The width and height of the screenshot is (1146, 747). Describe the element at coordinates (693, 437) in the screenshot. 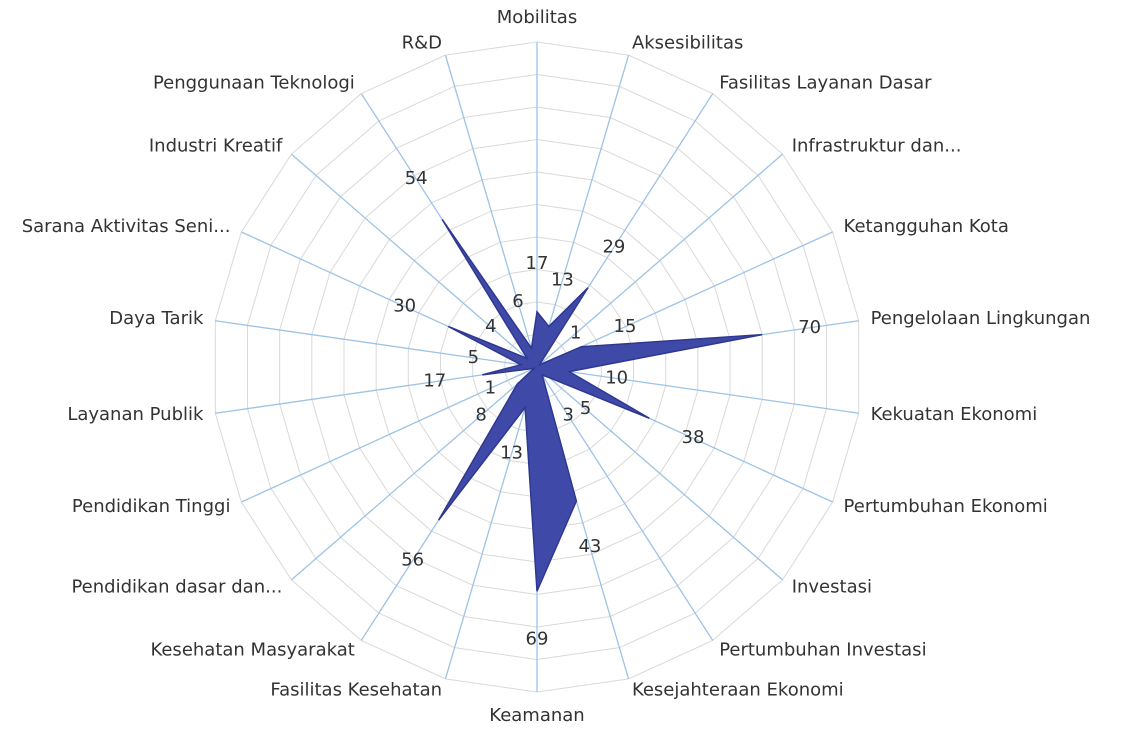

I see `data-label: 38` at that location.